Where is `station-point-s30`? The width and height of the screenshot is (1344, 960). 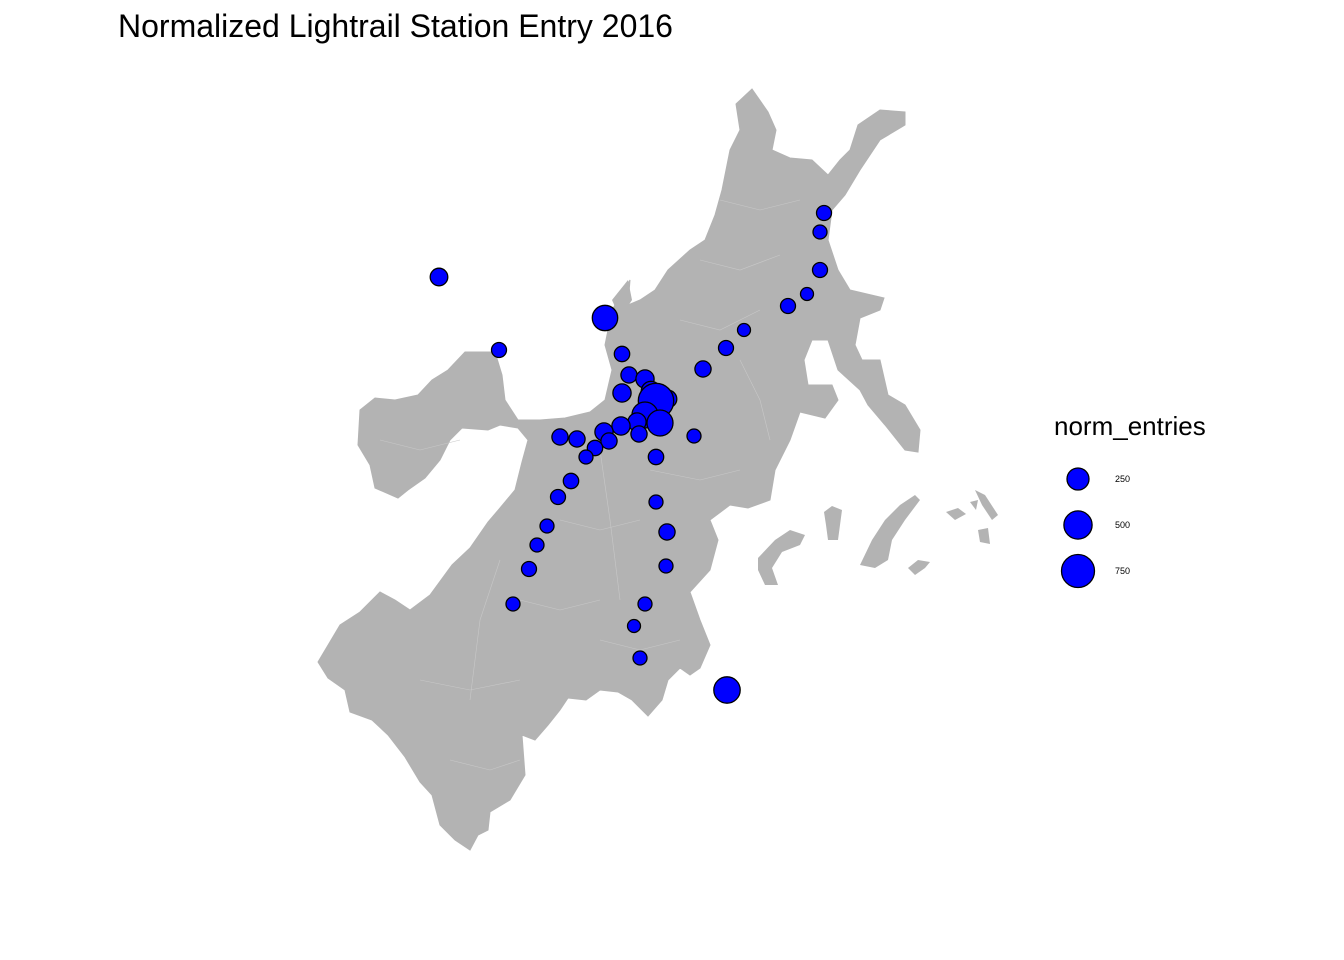
station-point-s30 is located at coordinates (694, 436).